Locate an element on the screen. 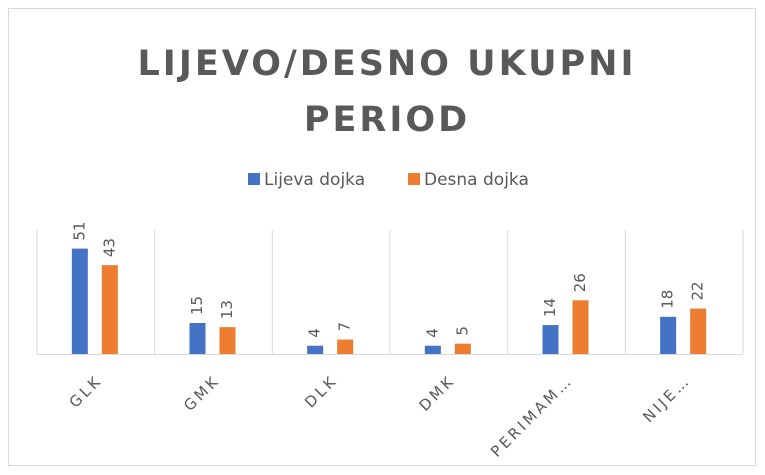 The image size is (765, 475). data-label: 18 is located at coordinates (668, 299).